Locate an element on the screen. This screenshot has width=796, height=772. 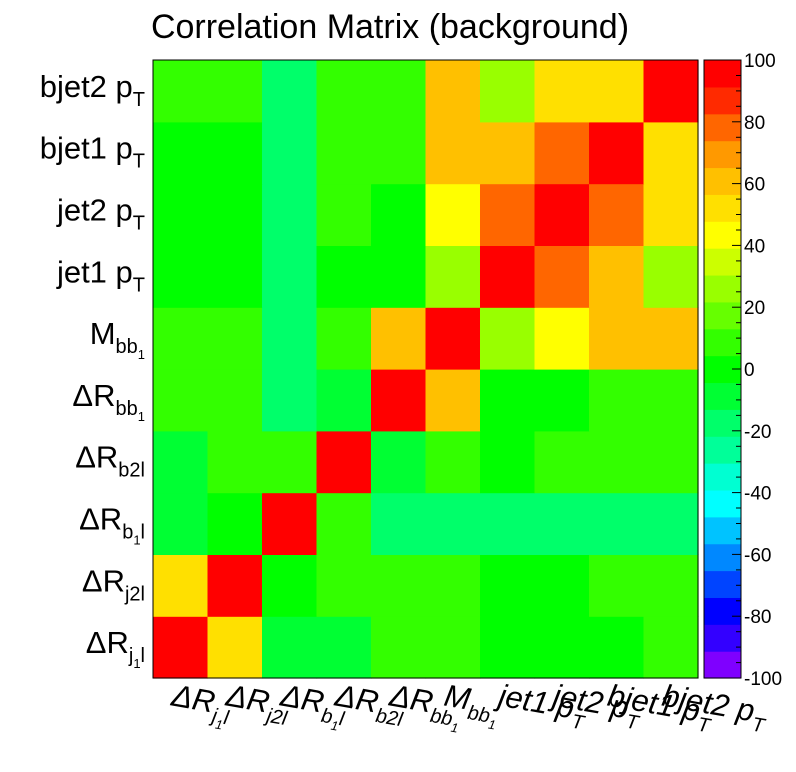
y-tick-label: bjet2 pT is located at coordinates (92, 90).